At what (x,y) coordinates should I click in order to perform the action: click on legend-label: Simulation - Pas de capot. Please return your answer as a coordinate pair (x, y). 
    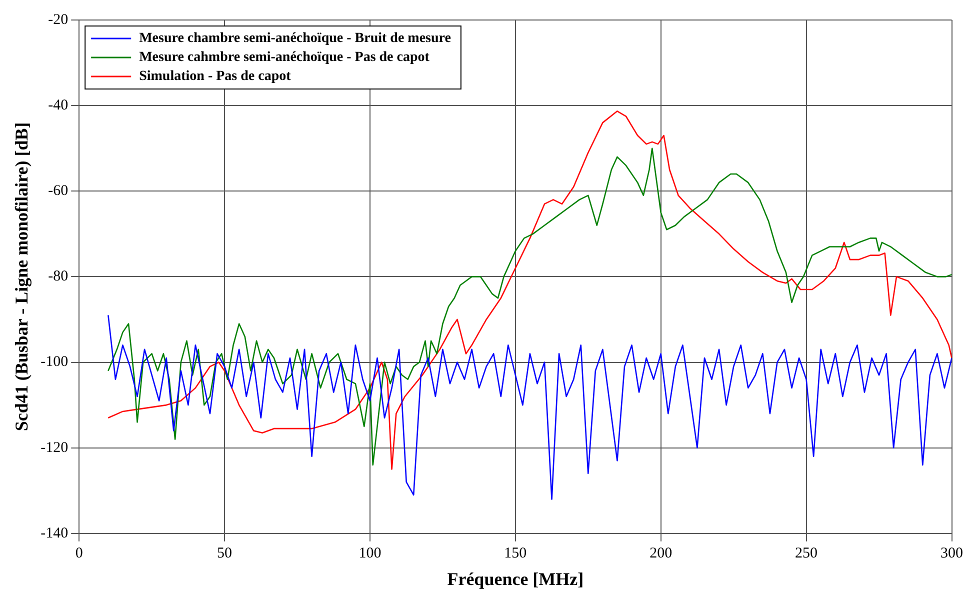
    Looking at the image, I should click on (215, 76).